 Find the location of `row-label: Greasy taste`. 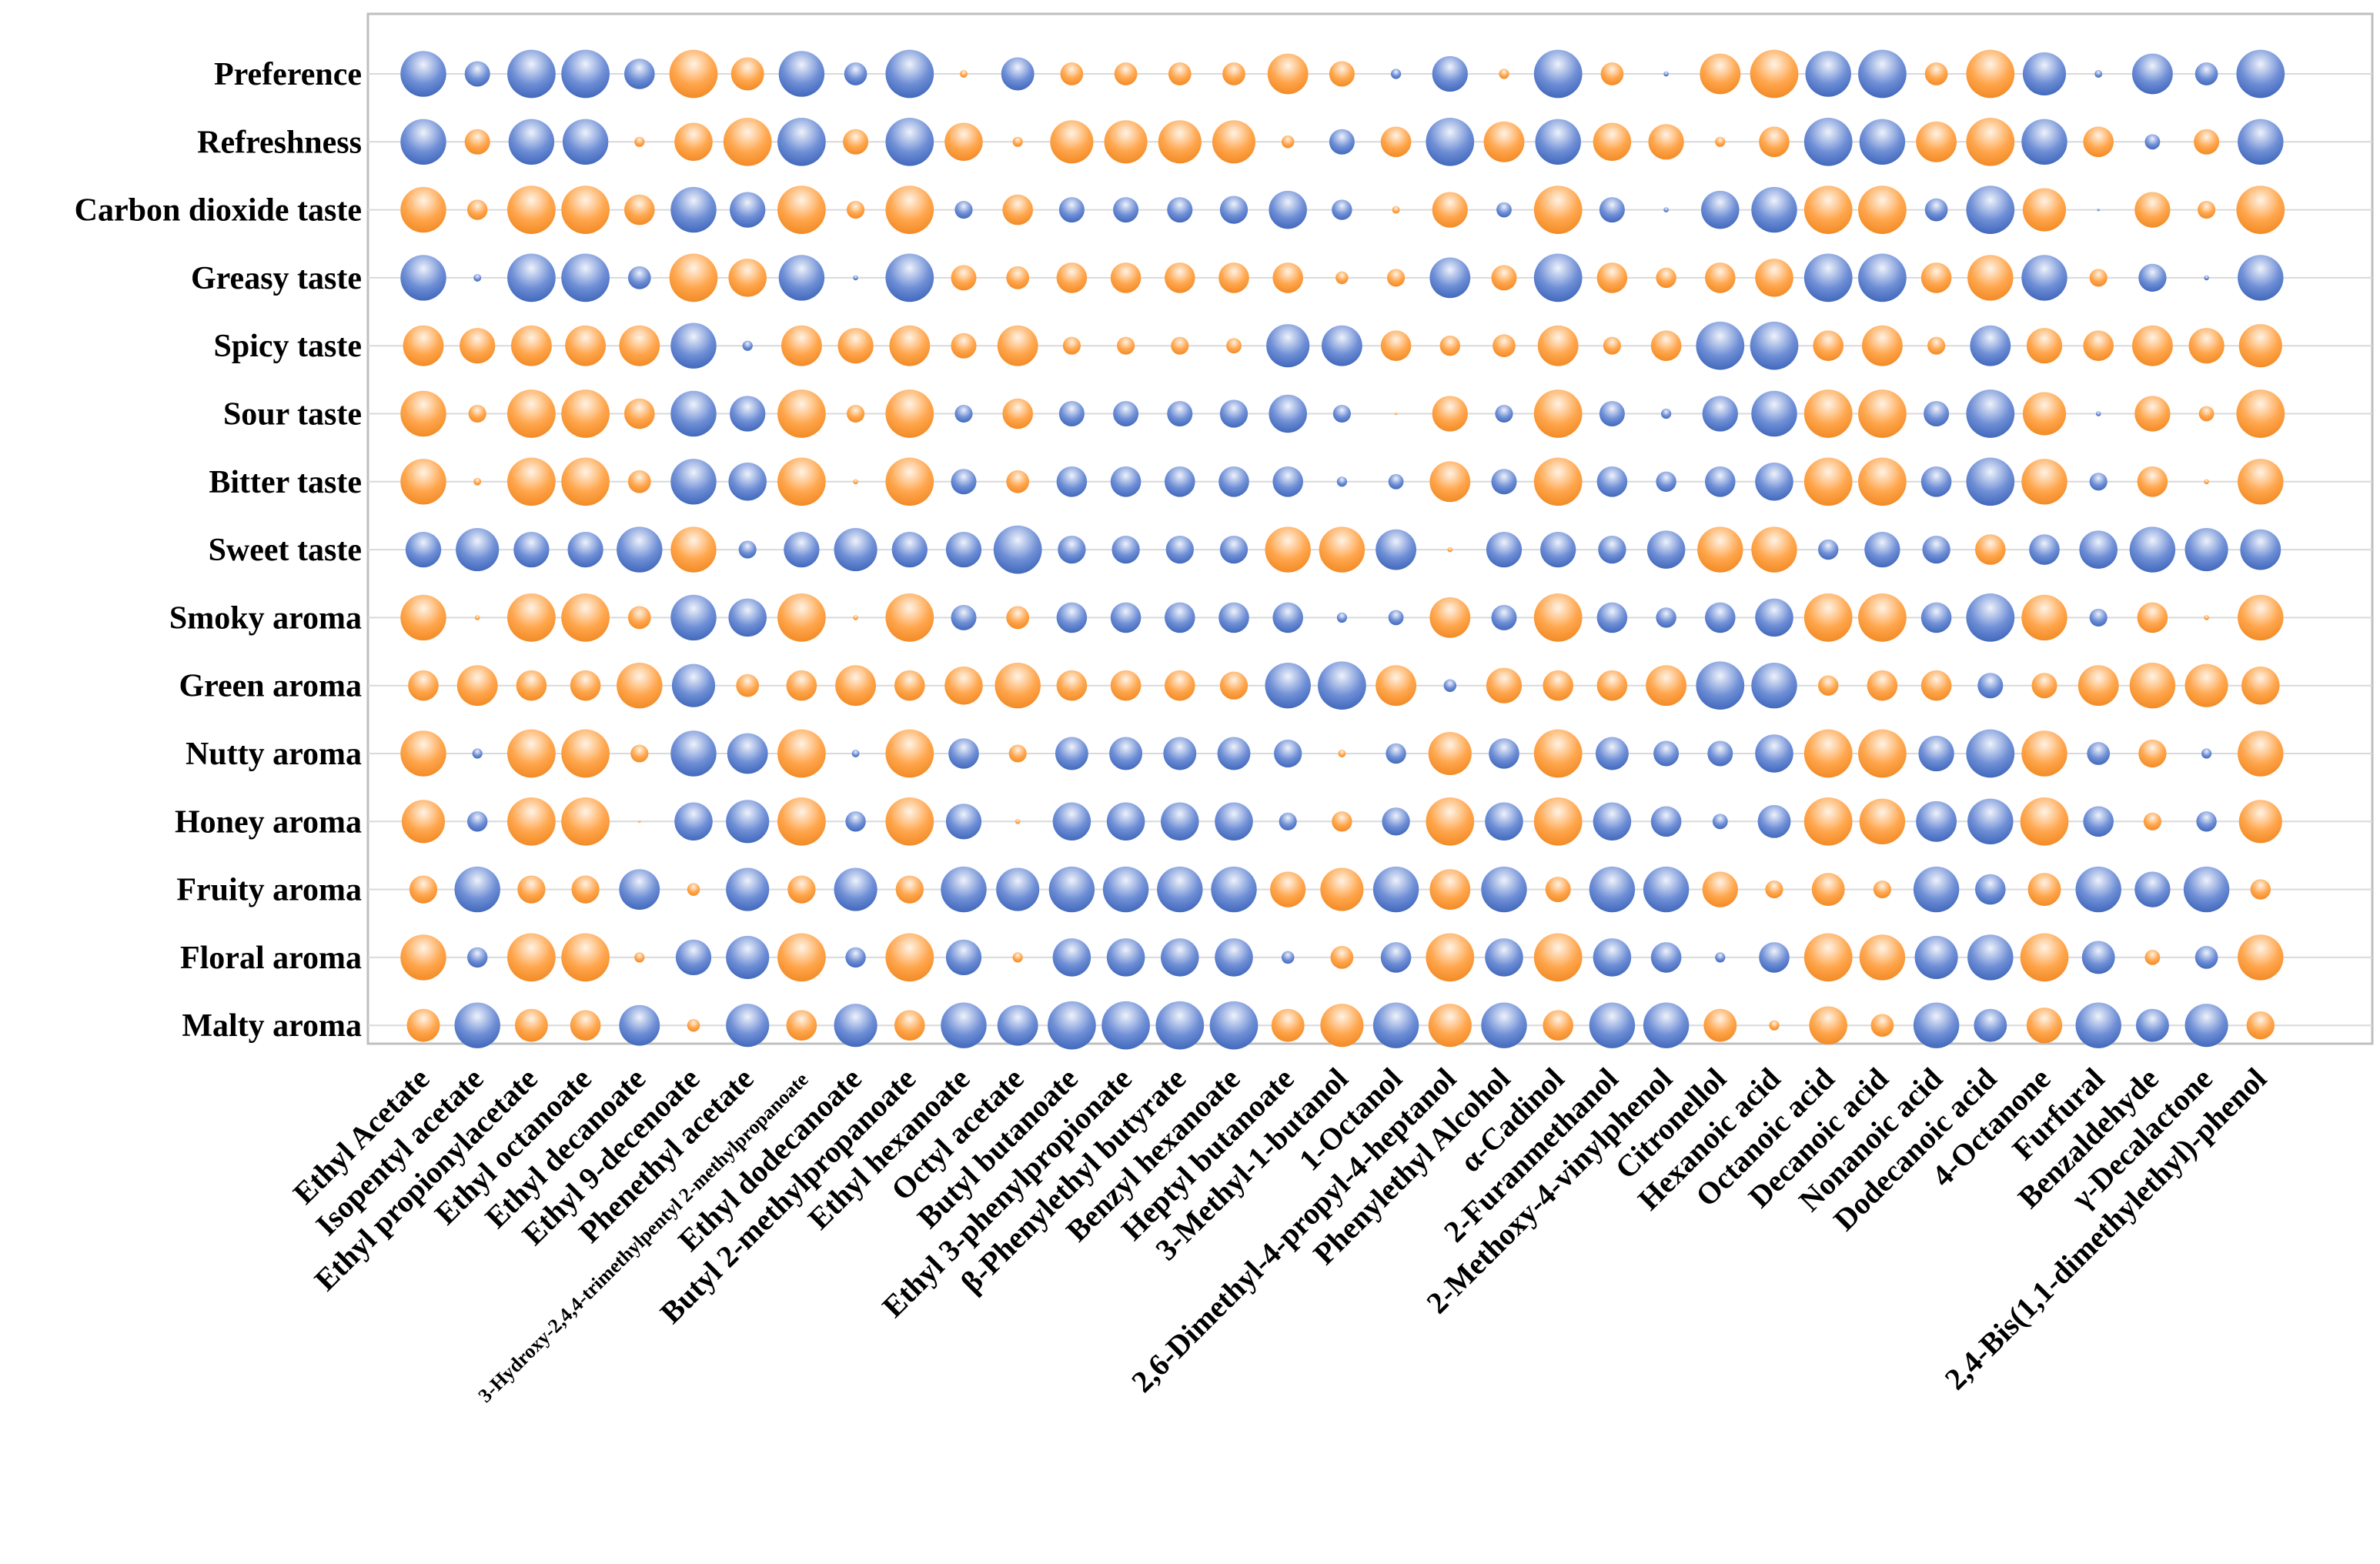

row-label: Greasy taste is located at coordinates (277, 278).